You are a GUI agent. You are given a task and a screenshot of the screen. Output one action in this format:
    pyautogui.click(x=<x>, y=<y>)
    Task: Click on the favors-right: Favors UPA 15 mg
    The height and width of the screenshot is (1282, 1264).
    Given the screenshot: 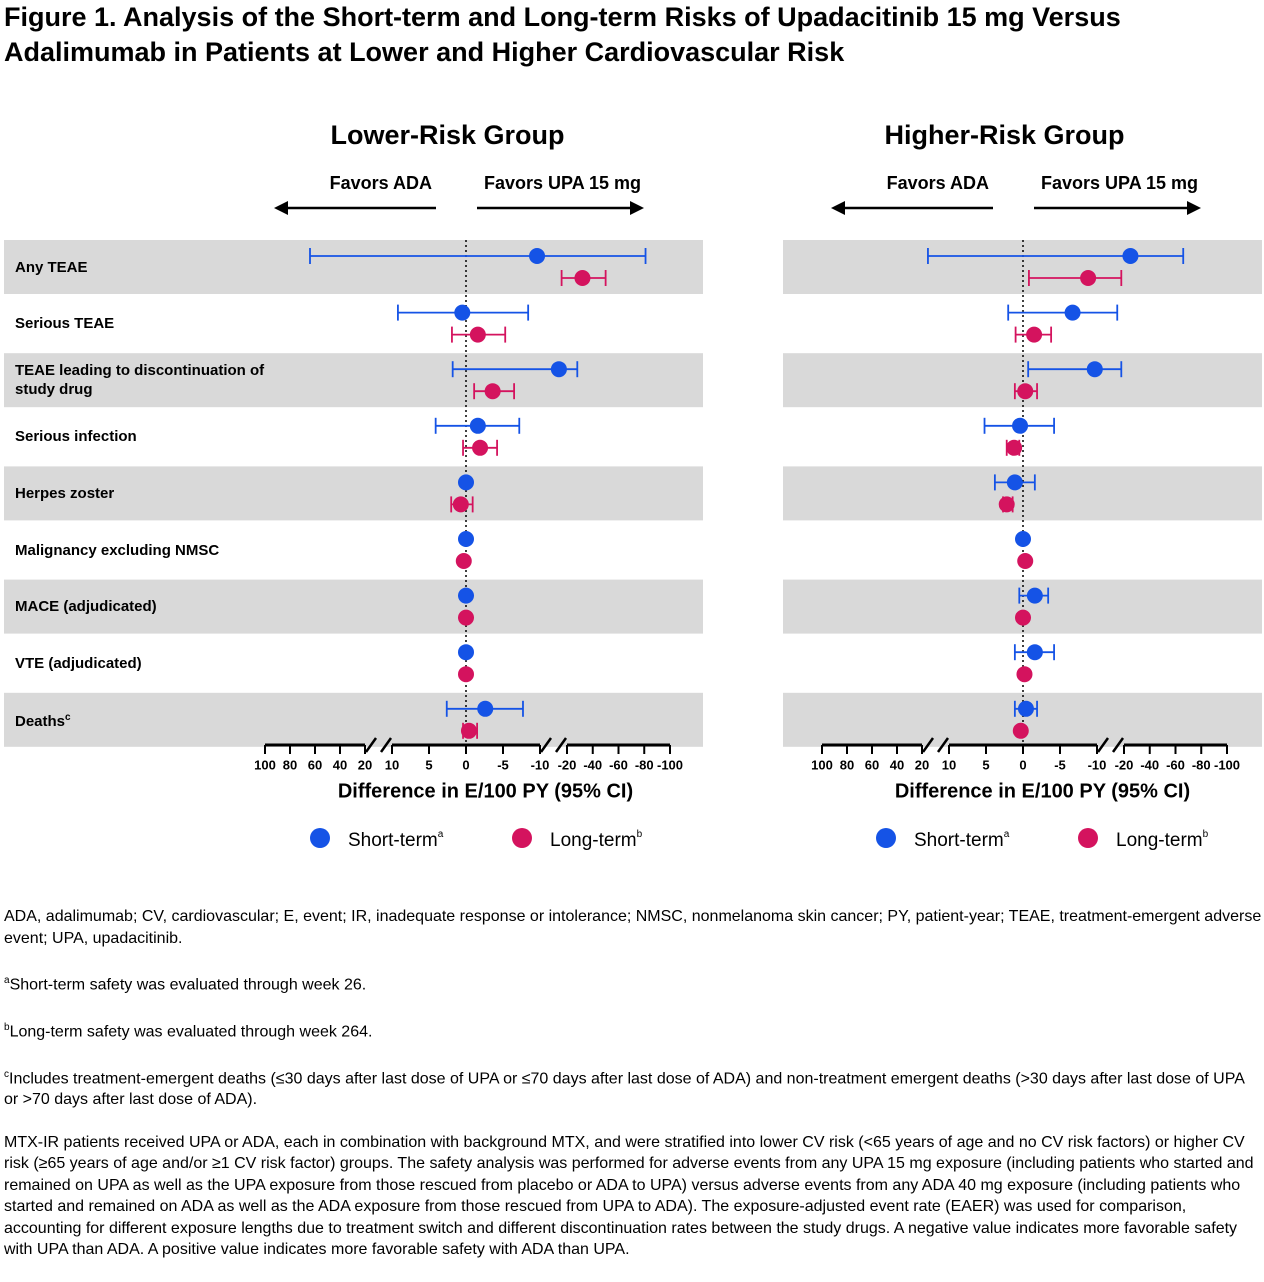 What is the action you would take?
    pyautogui.click(x=562, y=183)
    